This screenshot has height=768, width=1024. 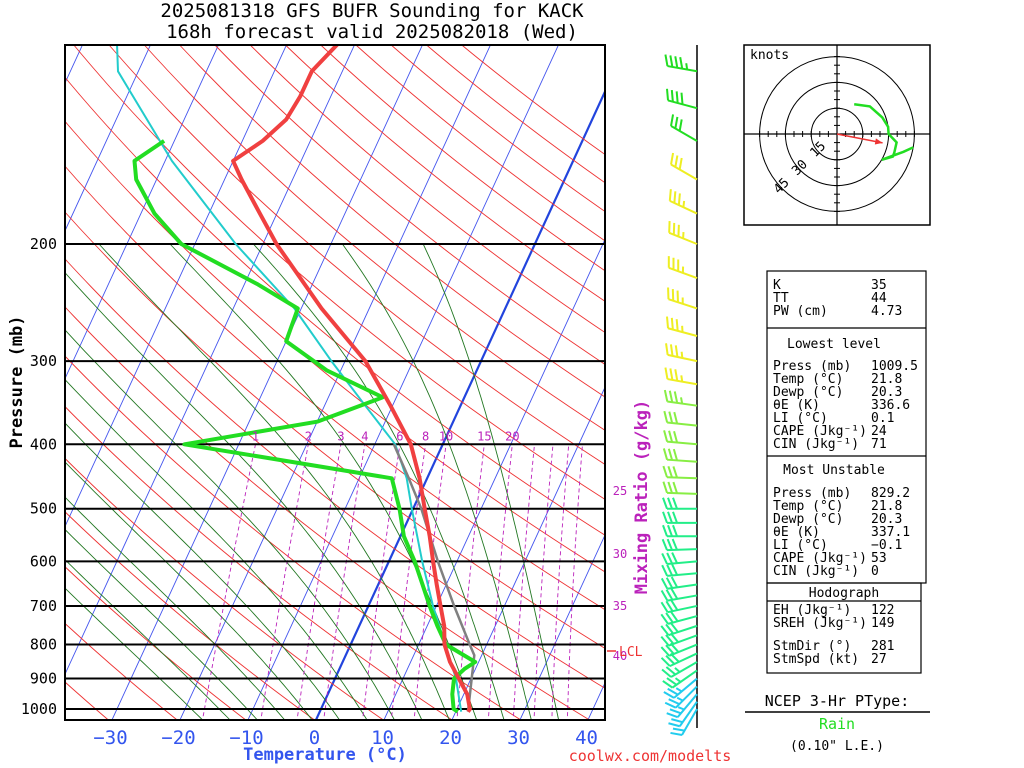 I want to click on x-tick-label: −10, so click(x=246, y=738).